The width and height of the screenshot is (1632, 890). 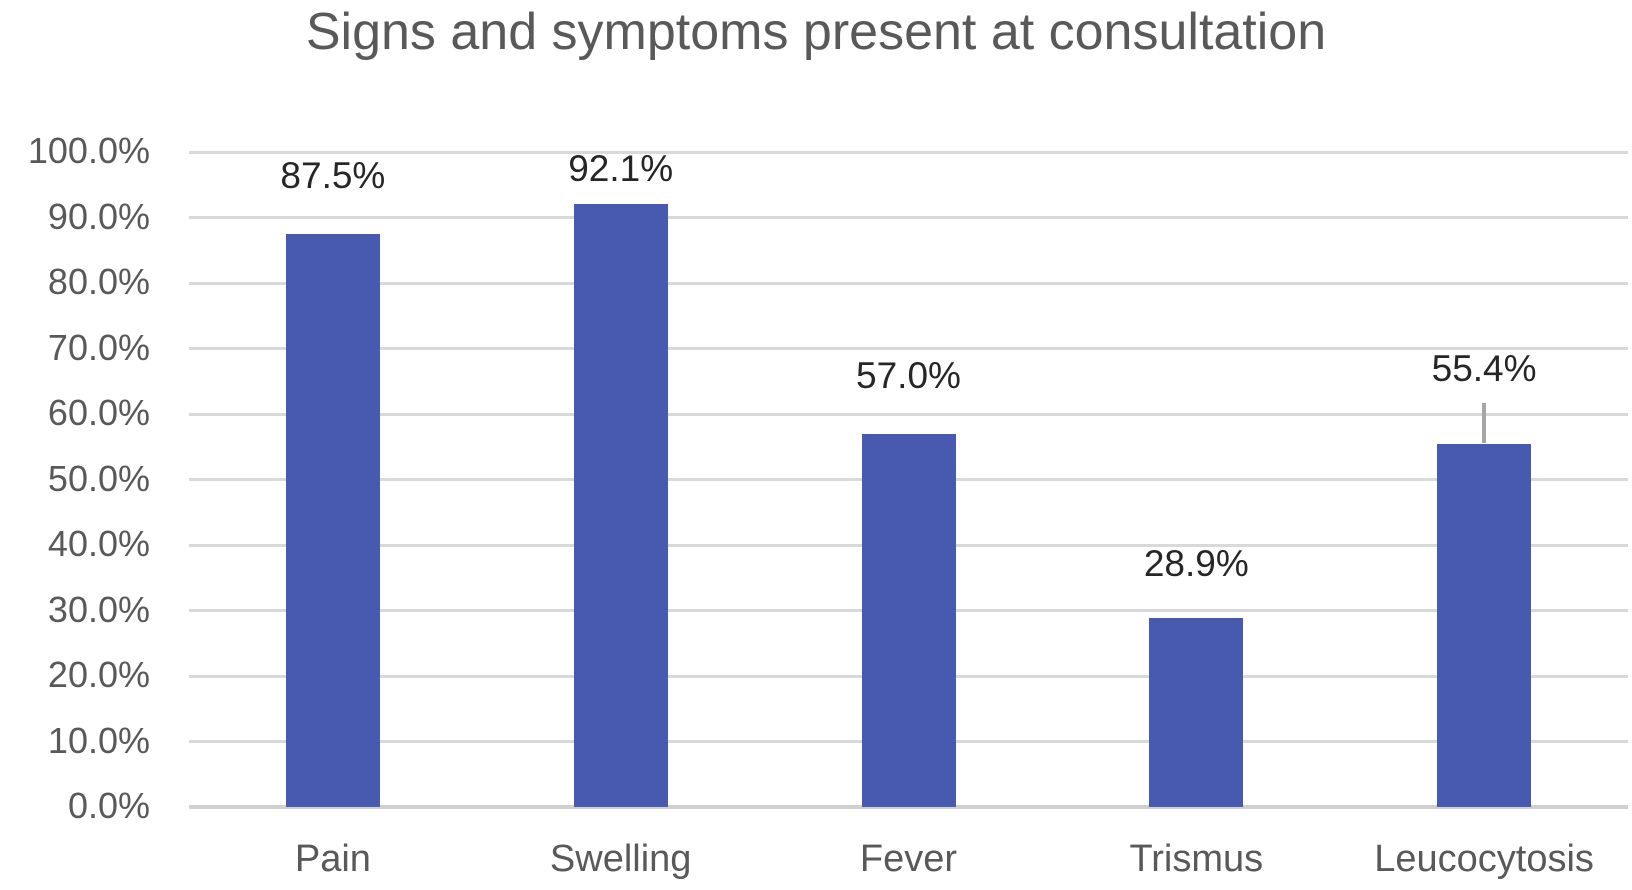 What do you see at coordinates (621, 168) in the screenshot?
I see `bar-data-label: 92.1%` at bounding box center [621, 168].